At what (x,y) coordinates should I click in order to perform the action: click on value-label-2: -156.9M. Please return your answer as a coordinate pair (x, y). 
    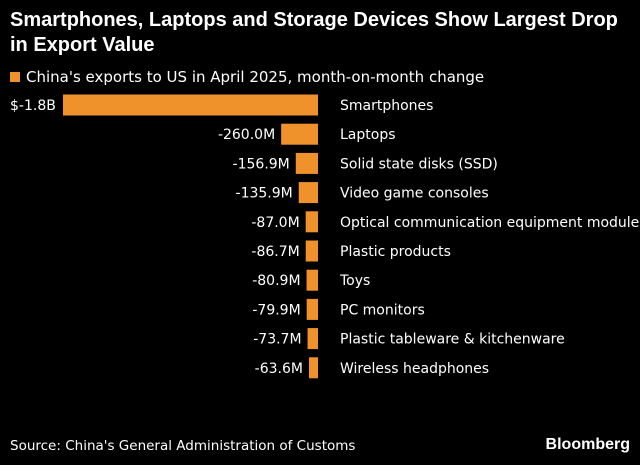
    Looking at the image, I should click on (261, 164).